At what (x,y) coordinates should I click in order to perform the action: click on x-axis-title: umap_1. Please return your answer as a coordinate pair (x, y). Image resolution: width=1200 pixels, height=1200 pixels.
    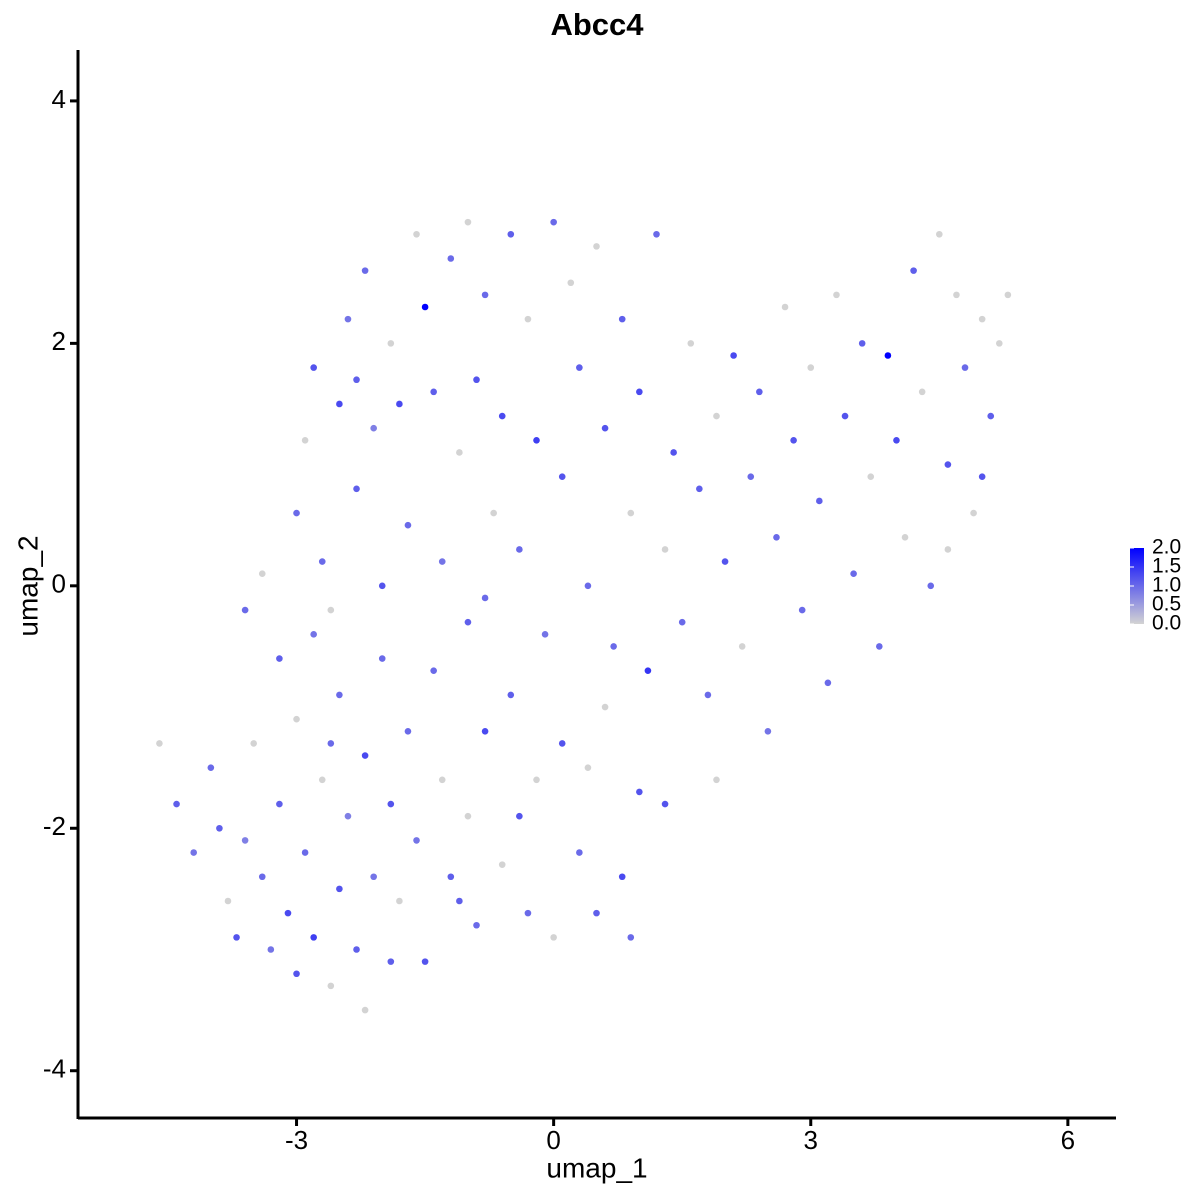
    Looking at the image, I should click on (596, 1167).